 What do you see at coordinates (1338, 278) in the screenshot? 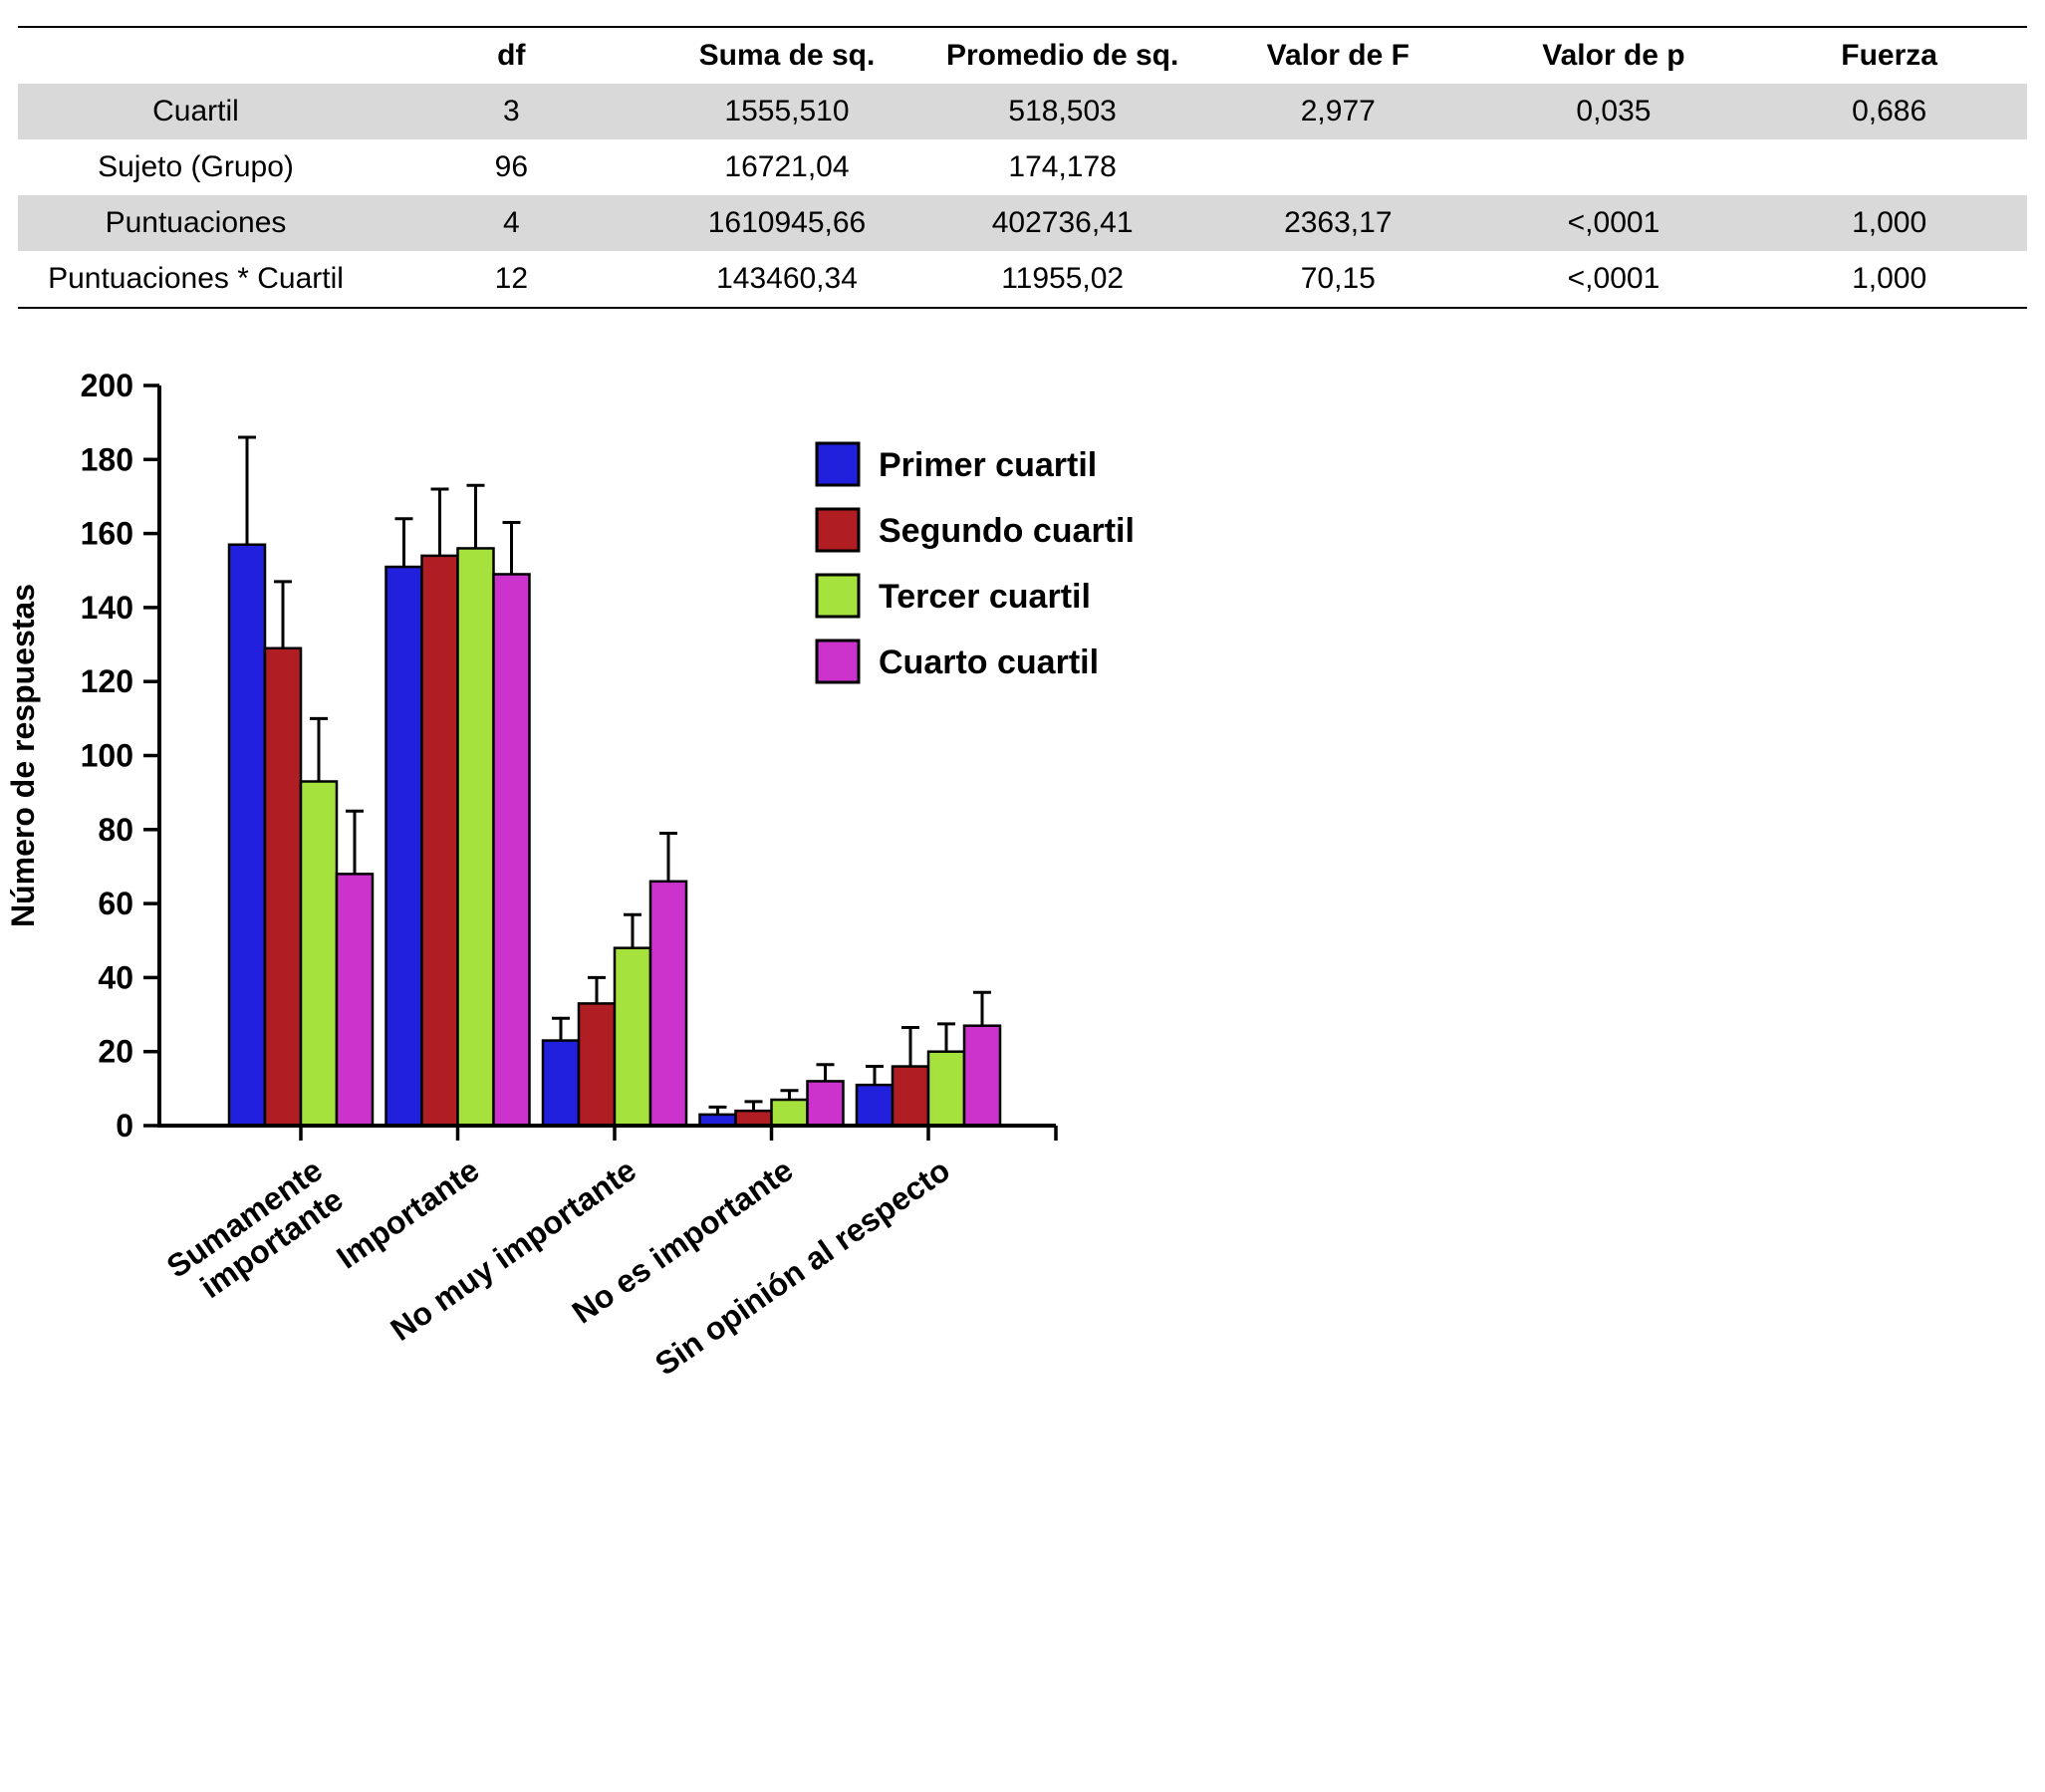
I see `table-cell: 70,15` at bounding box center [1338, 278].